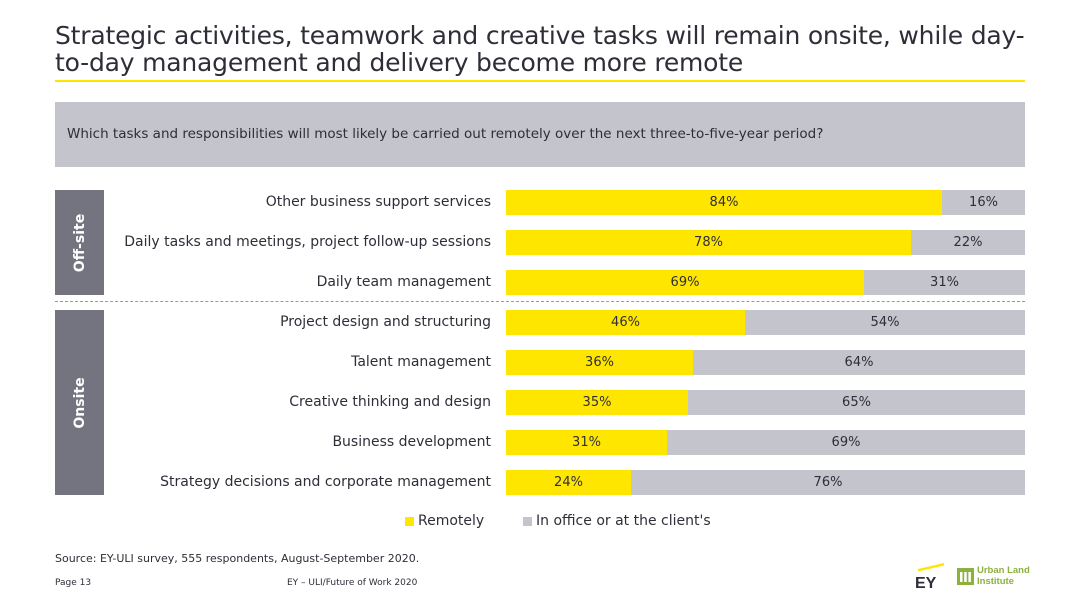 This screenshot has height=607, width=1080. I want to click on bar-label-in-office: 54%, so click(885, 322).